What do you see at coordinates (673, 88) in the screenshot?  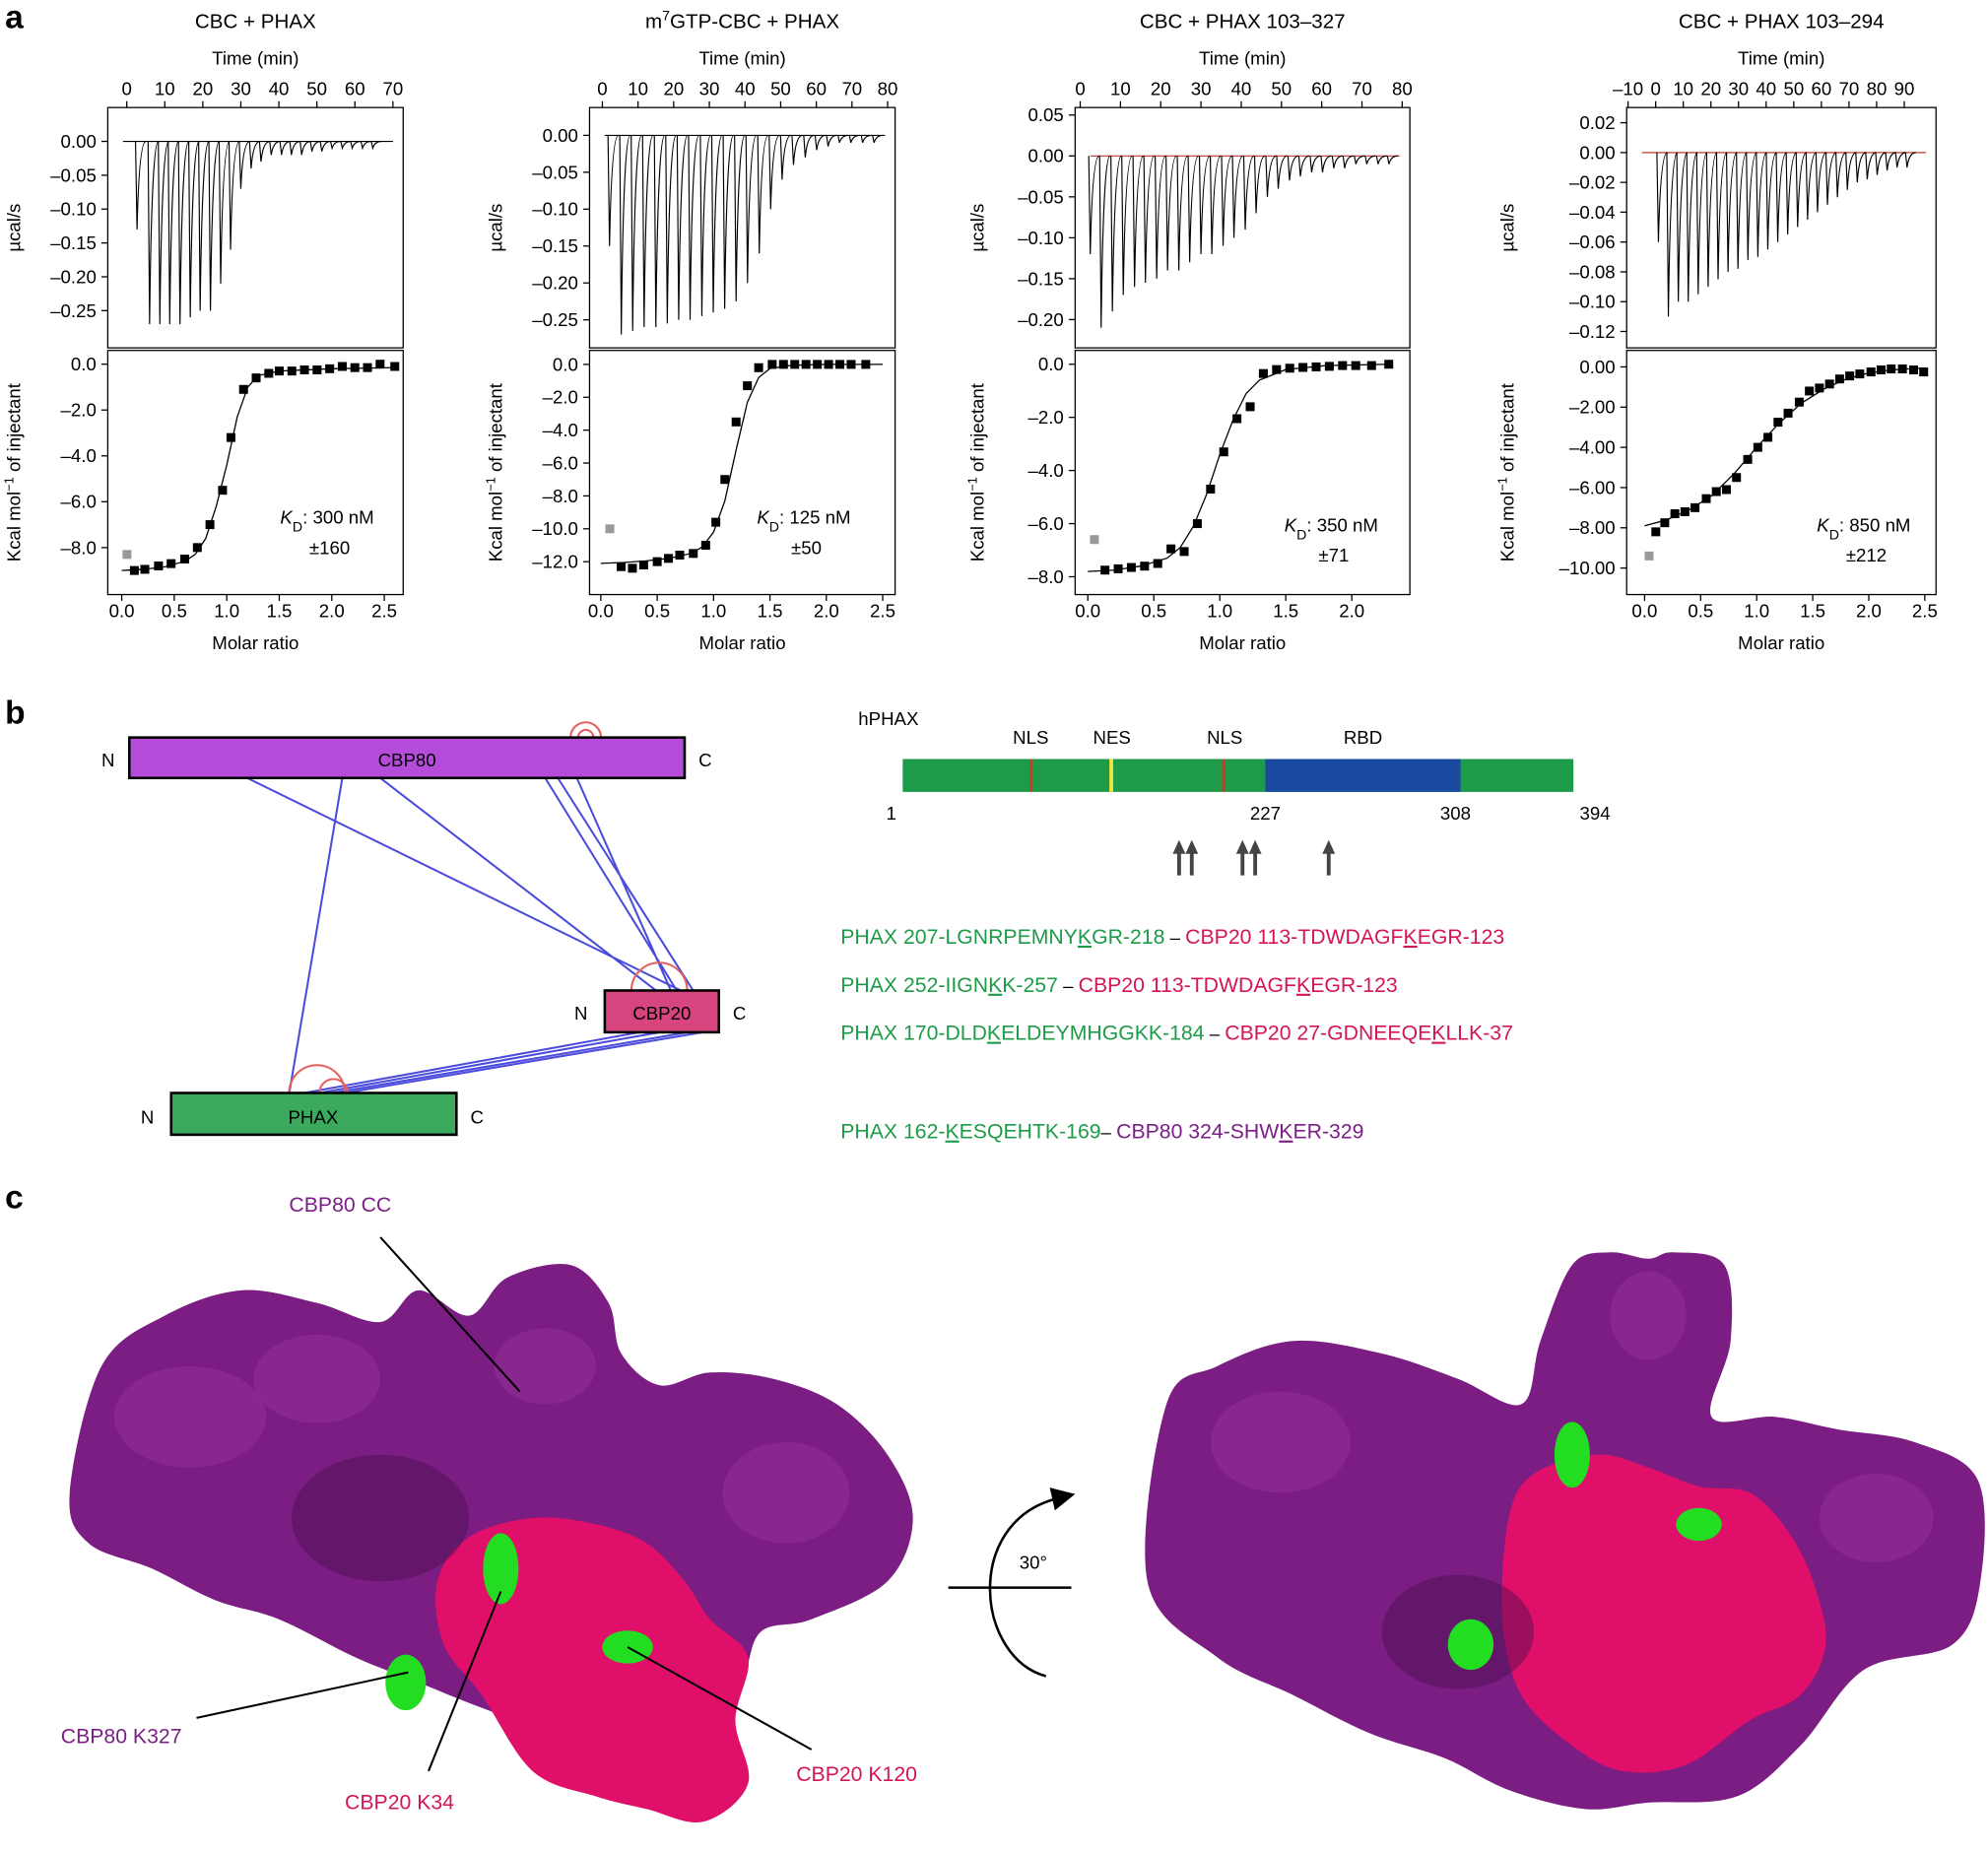 I see `x-tick-label: 20` at bounding box center [673, 88].